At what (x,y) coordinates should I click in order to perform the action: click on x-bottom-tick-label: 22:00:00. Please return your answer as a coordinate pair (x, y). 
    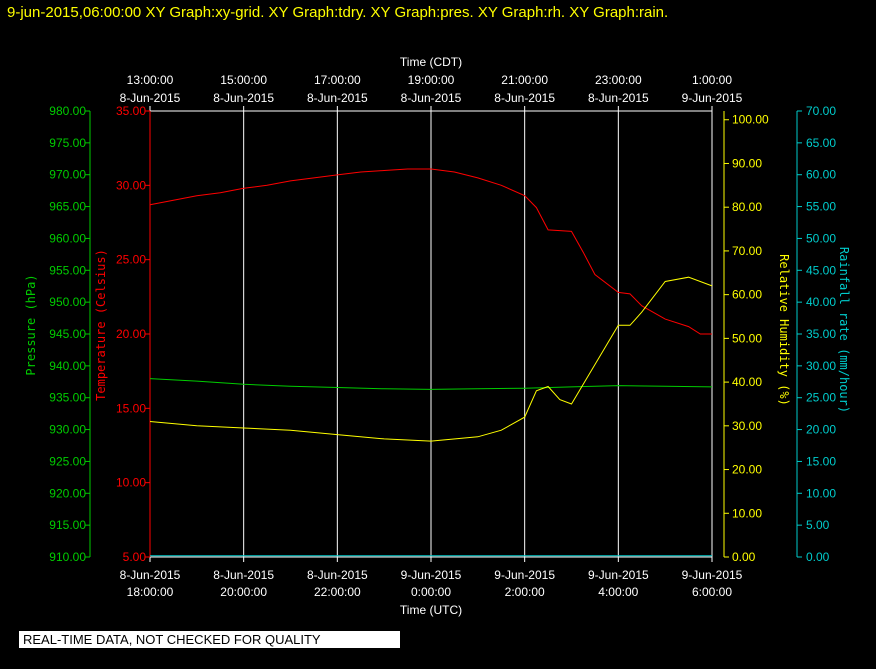
    Looking at the image, I should click on (337, 592).